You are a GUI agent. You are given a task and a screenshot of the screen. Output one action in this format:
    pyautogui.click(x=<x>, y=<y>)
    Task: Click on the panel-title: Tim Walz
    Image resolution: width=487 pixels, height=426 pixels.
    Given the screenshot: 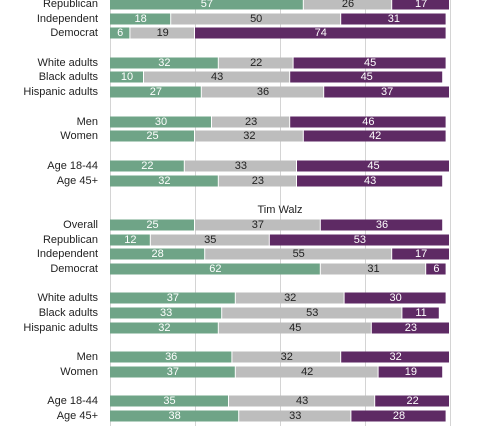 What is the action you would take?
    pyautogui.click(x=279, y=210)
    